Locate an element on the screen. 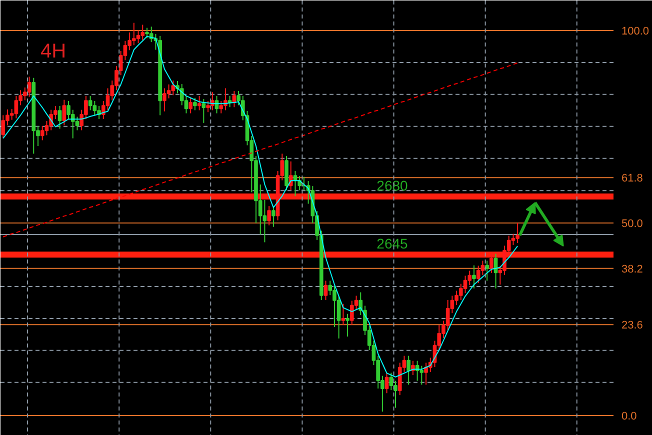 The height and width of the screenshot is (435, 652). y-tick-label: 38.2 is located at coordinates (632, 269).